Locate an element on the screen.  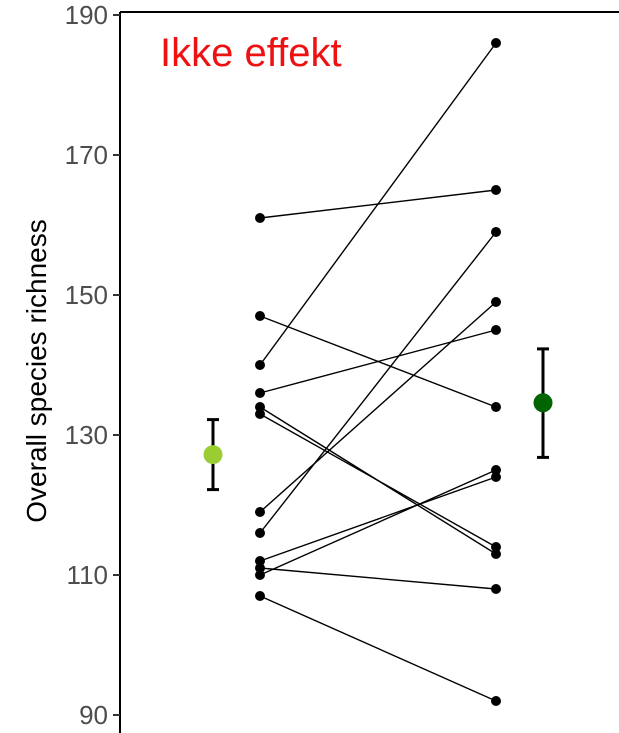
summary-points is located at coordinates (378, 419).